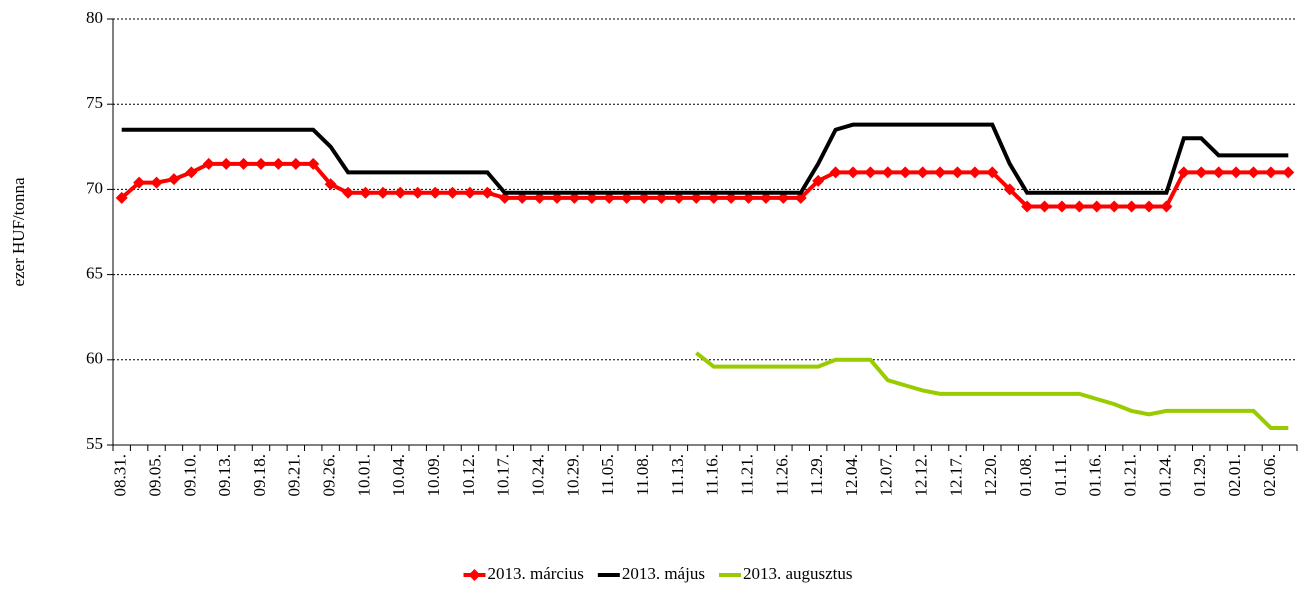 The width and height of the screenshot is (1300, 591). What do you see at coordinates (94, 443) in the screenshot?
I see `y-tick-label: 55` at bounding box center [94, 443].